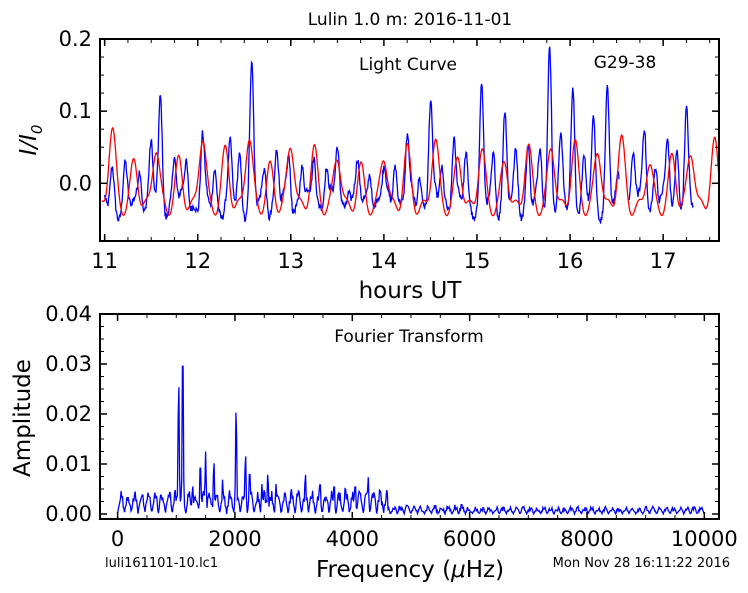 This screenshot has height=593, width=748. What do you see at coordinates (37, 130) in the screenshot?
I see `ylabel-subscript: 0` at bounding box center [37, 130].